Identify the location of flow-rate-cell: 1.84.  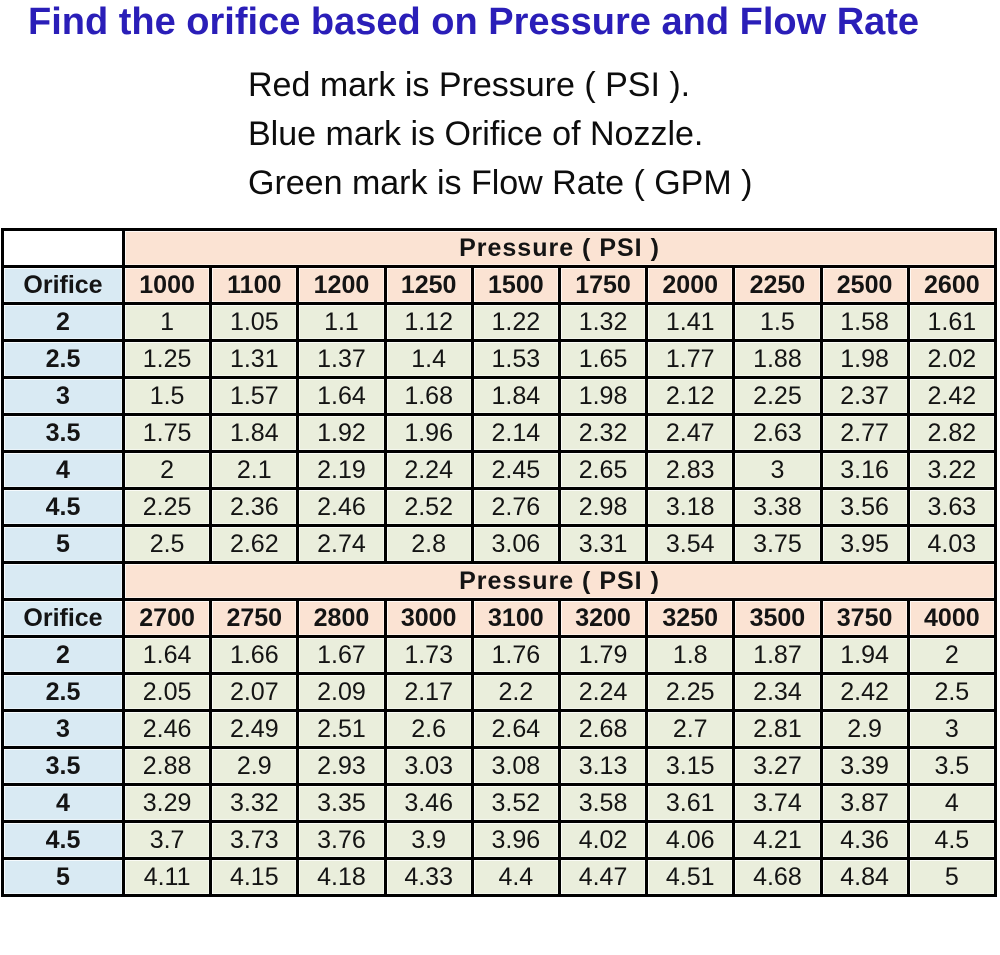
(254, 433).